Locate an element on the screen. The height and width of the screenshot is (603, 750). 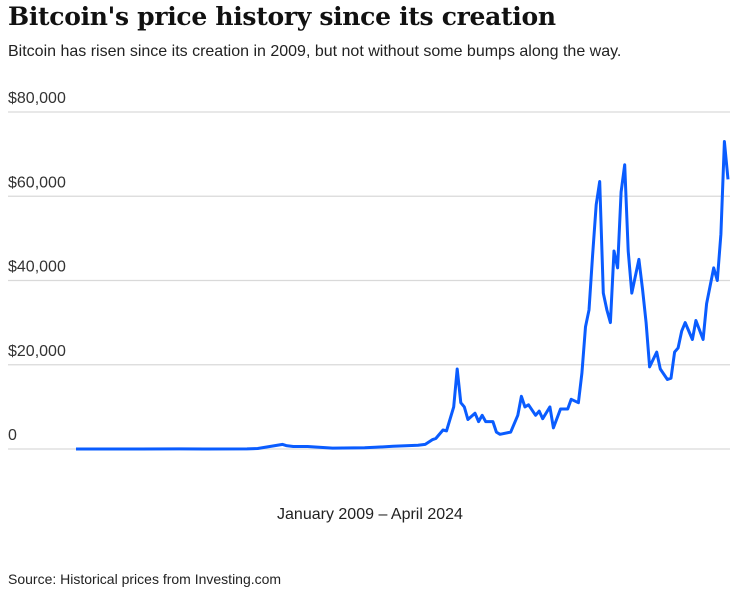
y-tick-label: $40,000 is located at coordinates (37, 267).